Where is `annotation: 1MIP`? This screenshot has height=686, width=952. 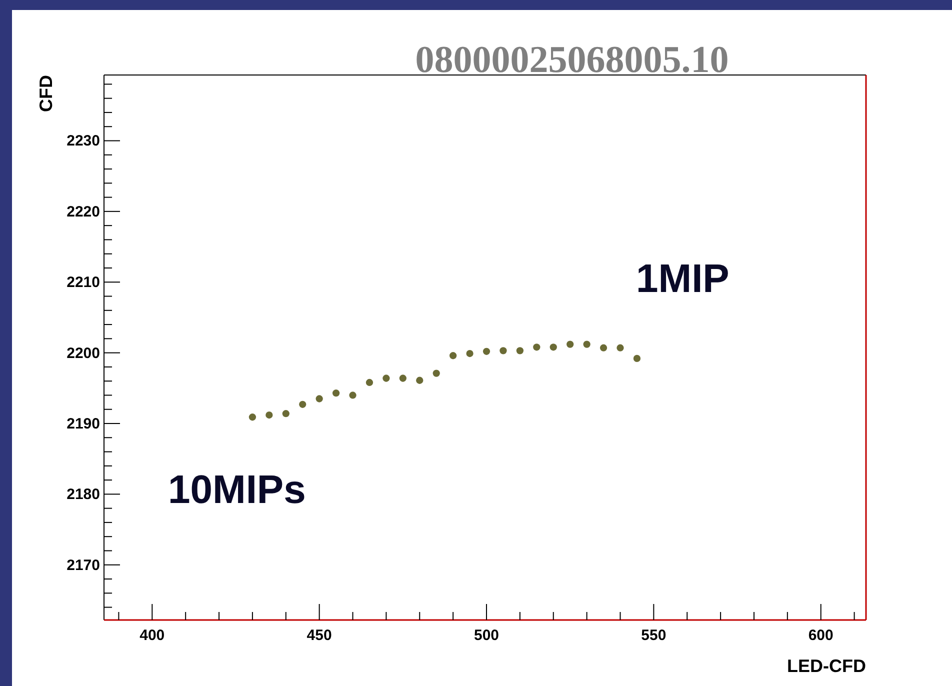
annotation: 1MIP is located at coordinates (683, 279).